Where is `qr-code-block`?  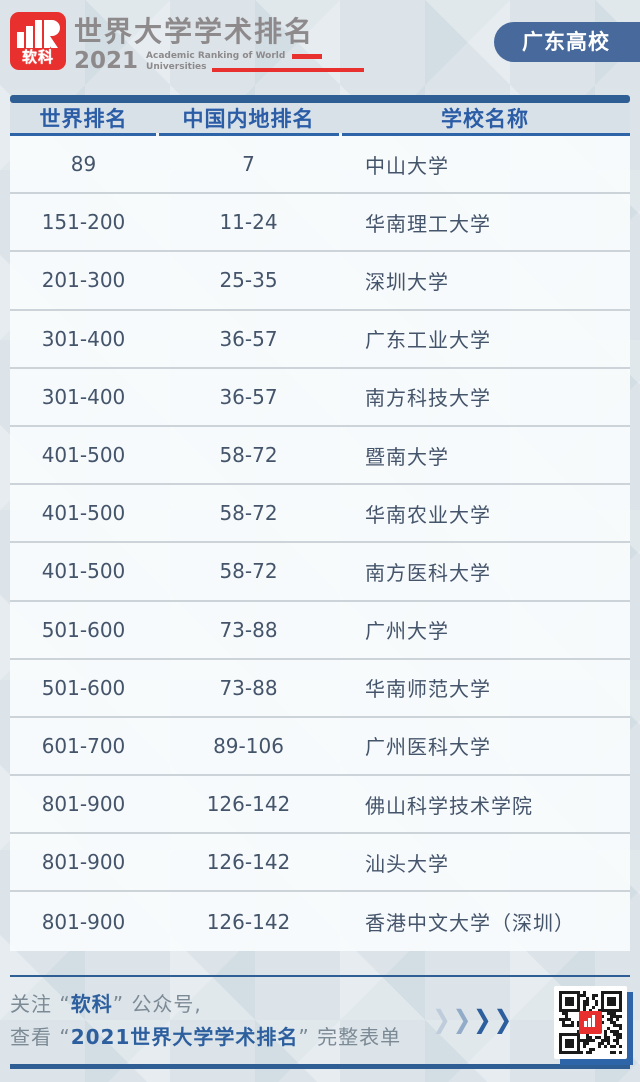
qr-code-block is located at coordinates (593, 1025).